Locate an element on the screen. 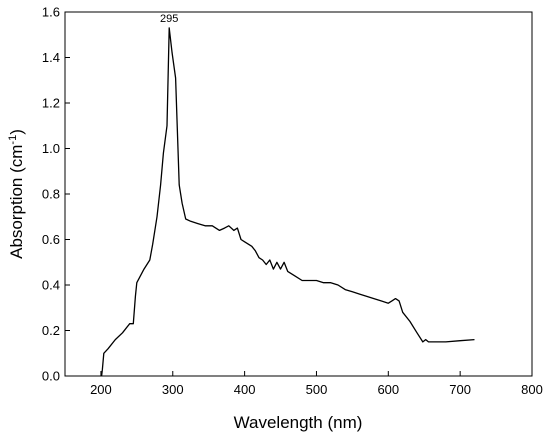 This screenshot has width=550, height=437. y-tick-label-1.2: 1.2 is located at coordinates (51, 103).